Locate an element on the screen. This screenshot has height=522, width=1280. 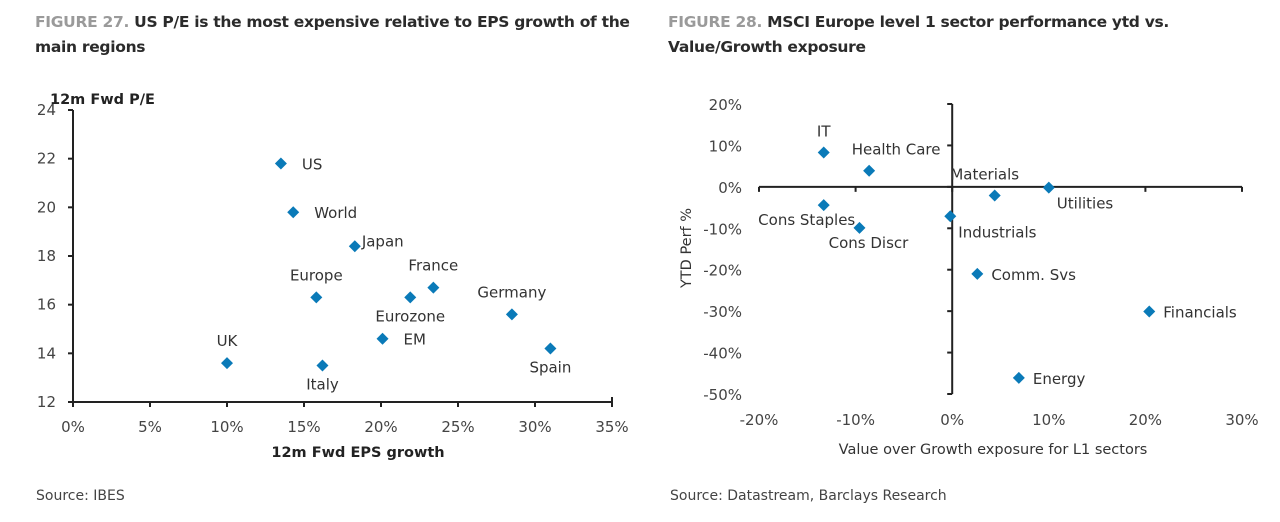
data-point: UK is located at coordinates (228, 351).